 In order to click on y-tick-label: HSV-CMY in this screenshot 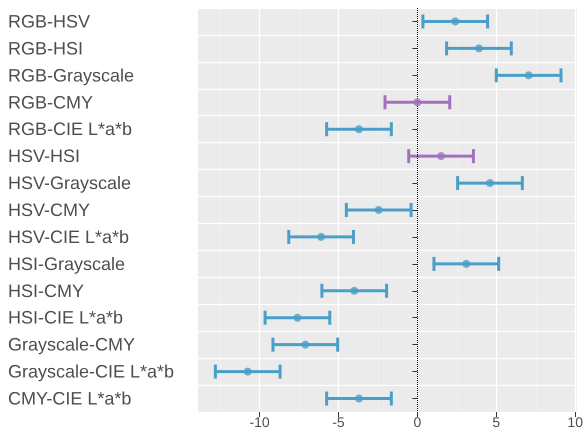, I will do `click(49, 210)`.